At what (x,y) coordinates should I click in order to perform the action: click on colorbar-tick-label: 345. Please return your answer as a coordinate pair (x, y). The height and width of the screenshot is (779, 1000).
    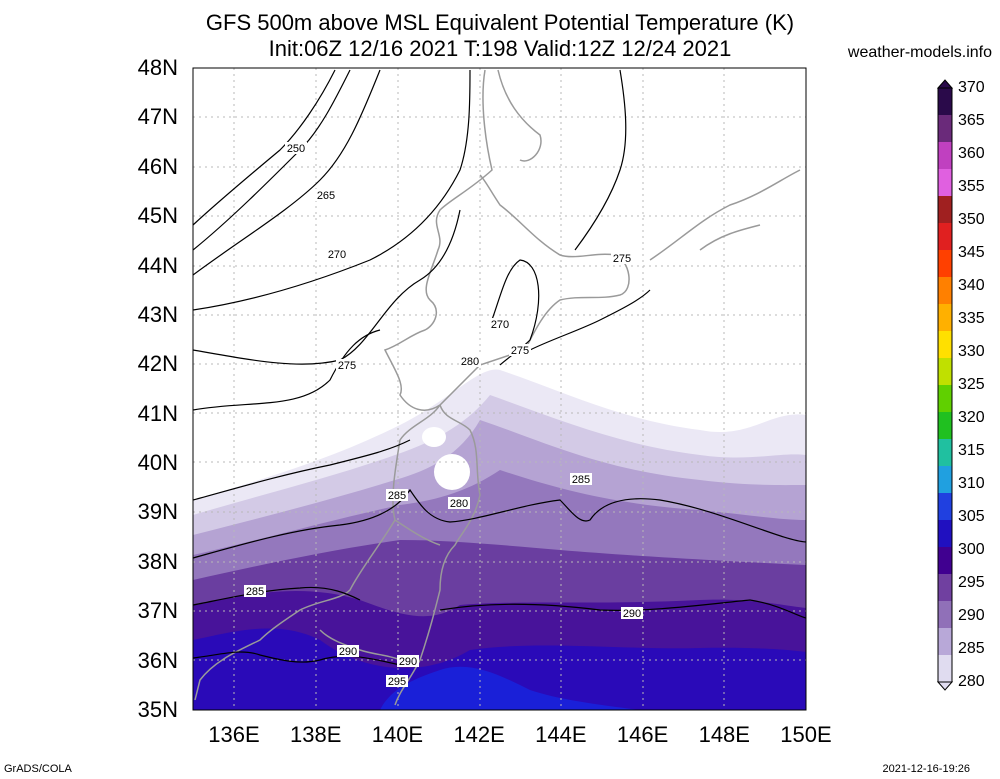
    Looking at the image, I should click on (971, 252).